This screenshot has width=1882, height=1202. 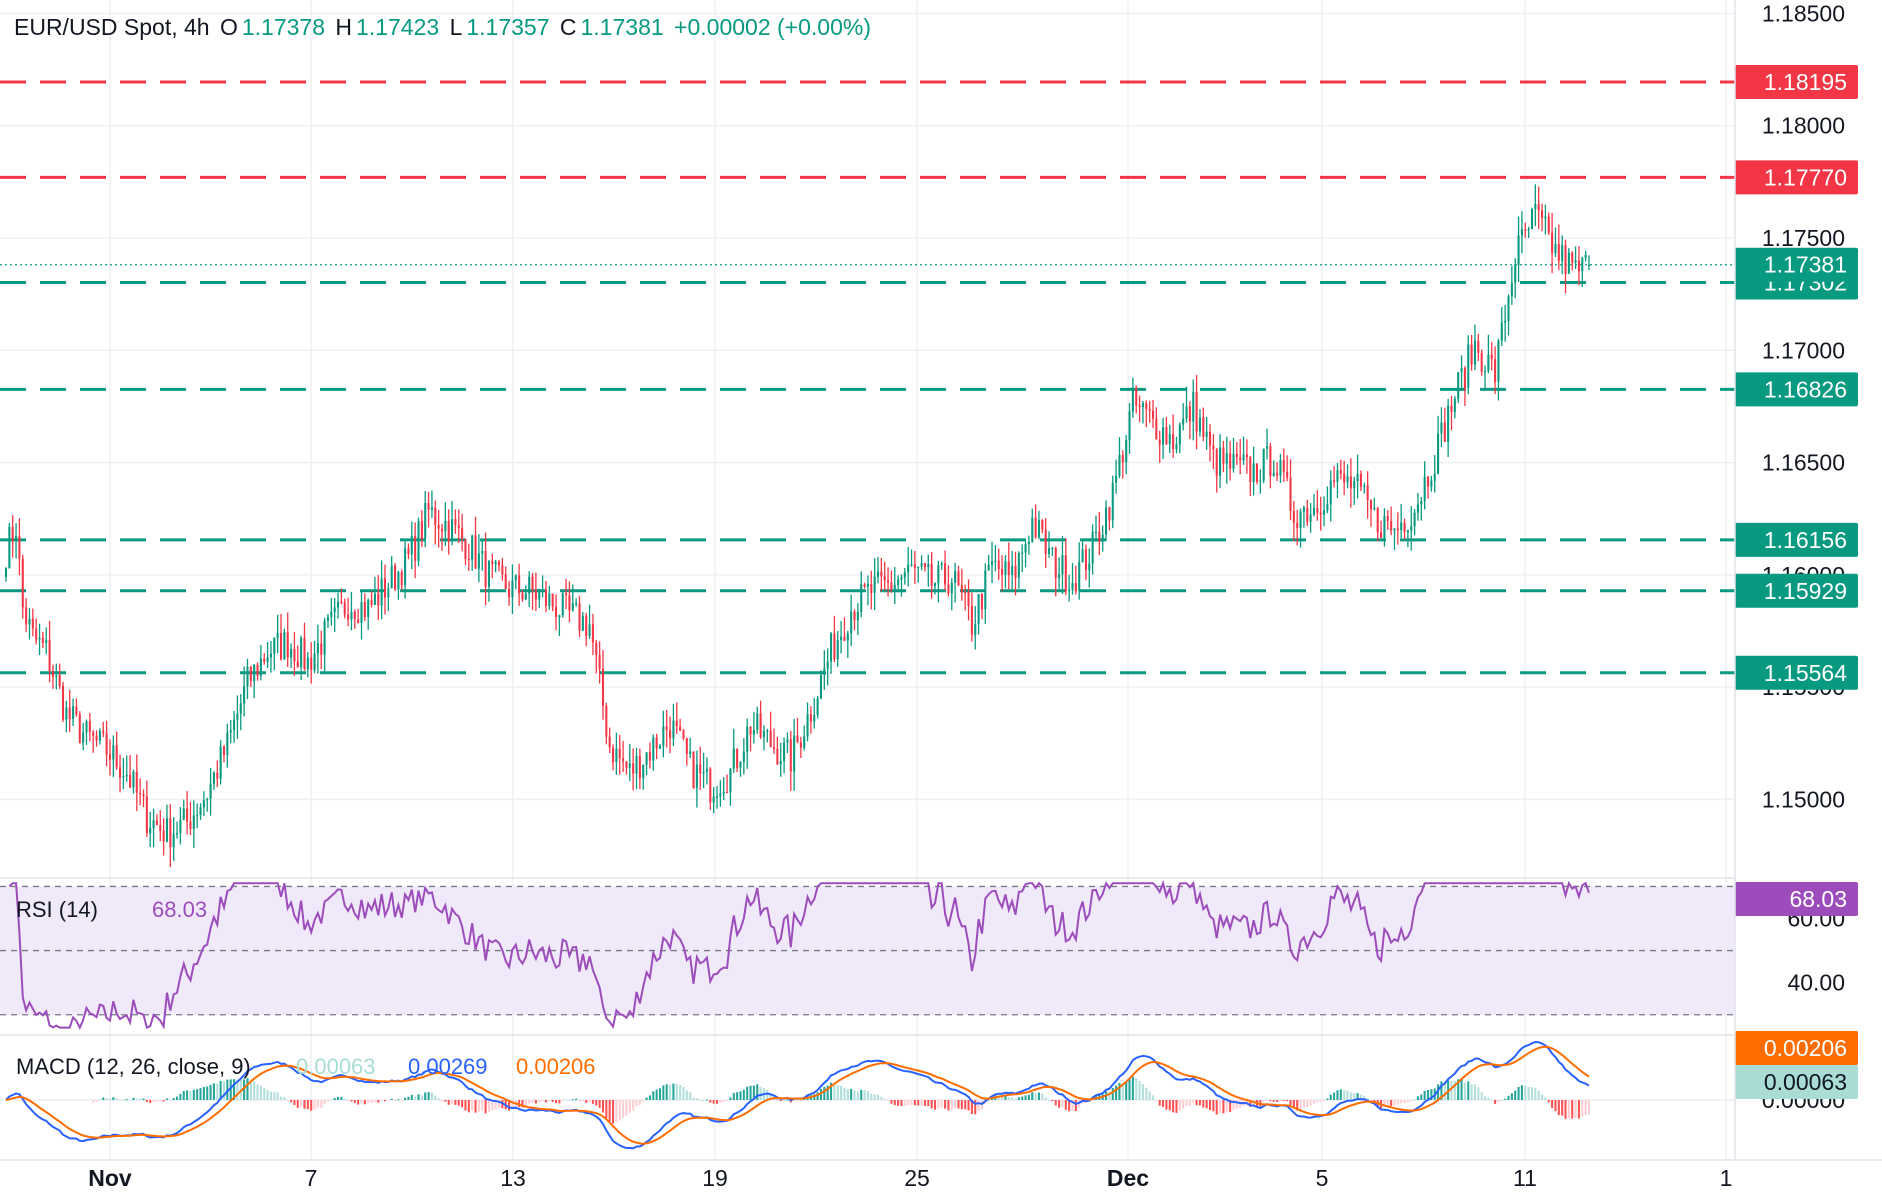 I want to click on resistance-level-badge, so click(x=1796, y=177).